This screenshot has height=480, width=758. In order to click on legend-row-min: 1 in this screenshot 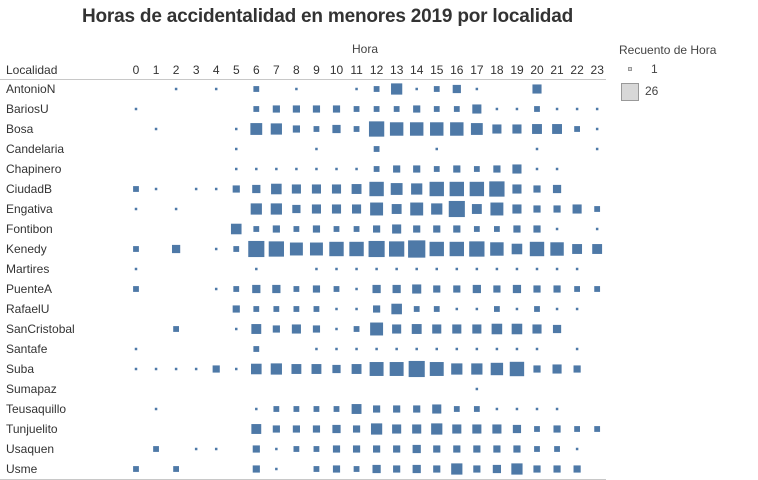, I will do `click(686, 72)`.